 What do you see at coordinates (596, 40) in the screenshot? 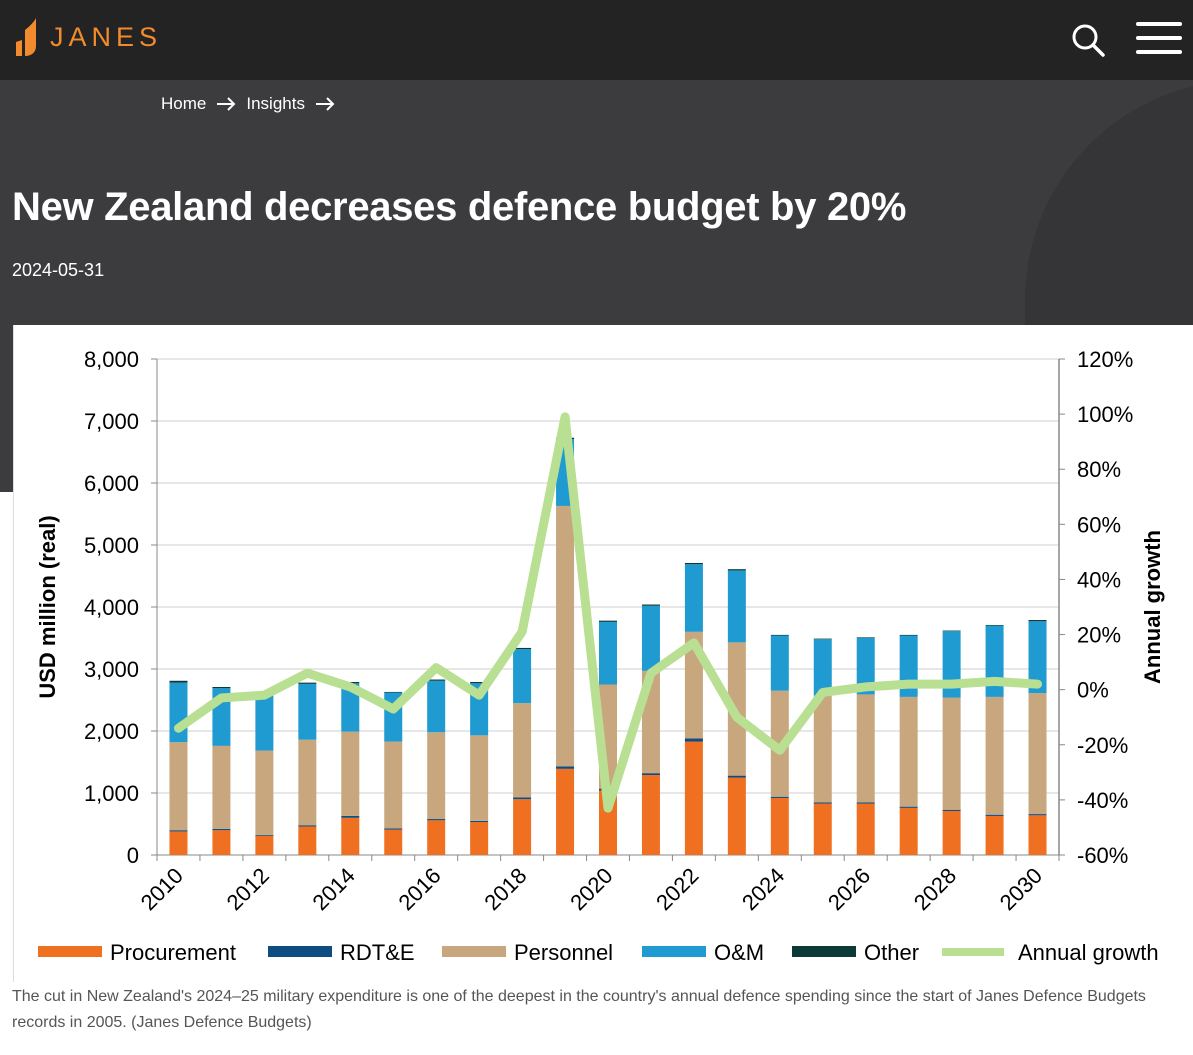
I see `top-navigation-bar: JANES` at bounding box center [596, 40].